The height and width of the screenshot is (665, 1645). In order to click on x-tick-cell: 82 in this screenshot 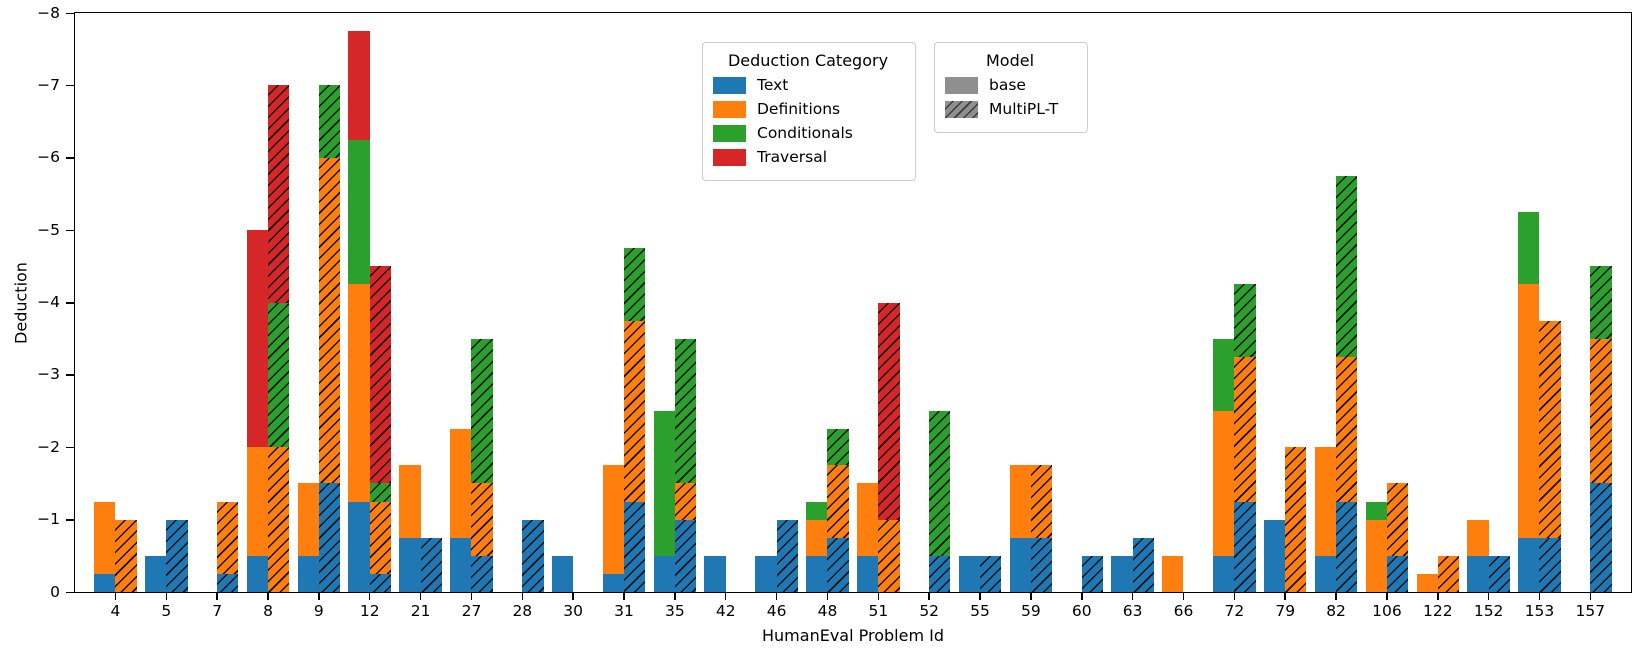, I will do `click(1336, 606)`.